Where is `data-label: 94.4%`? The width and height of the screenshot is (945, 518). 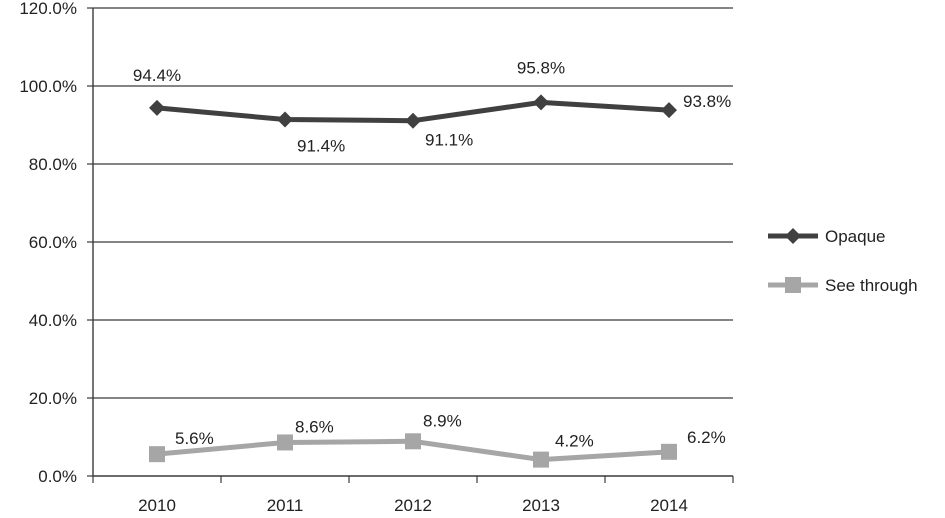 data-label: 94.4% is located at coordinates (157, 75).